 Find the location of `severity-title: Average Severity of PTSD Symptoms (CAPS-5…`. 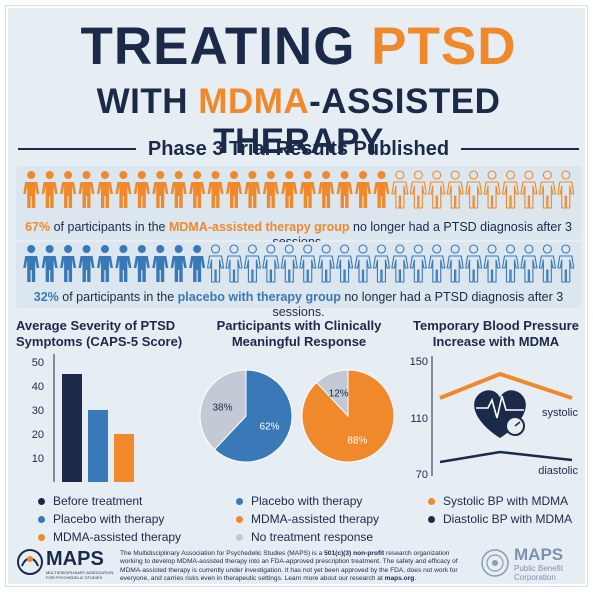

severity-title: Average Severity of PTSD Symptoms (CAPS-5… is located at coordinates (99, 333).